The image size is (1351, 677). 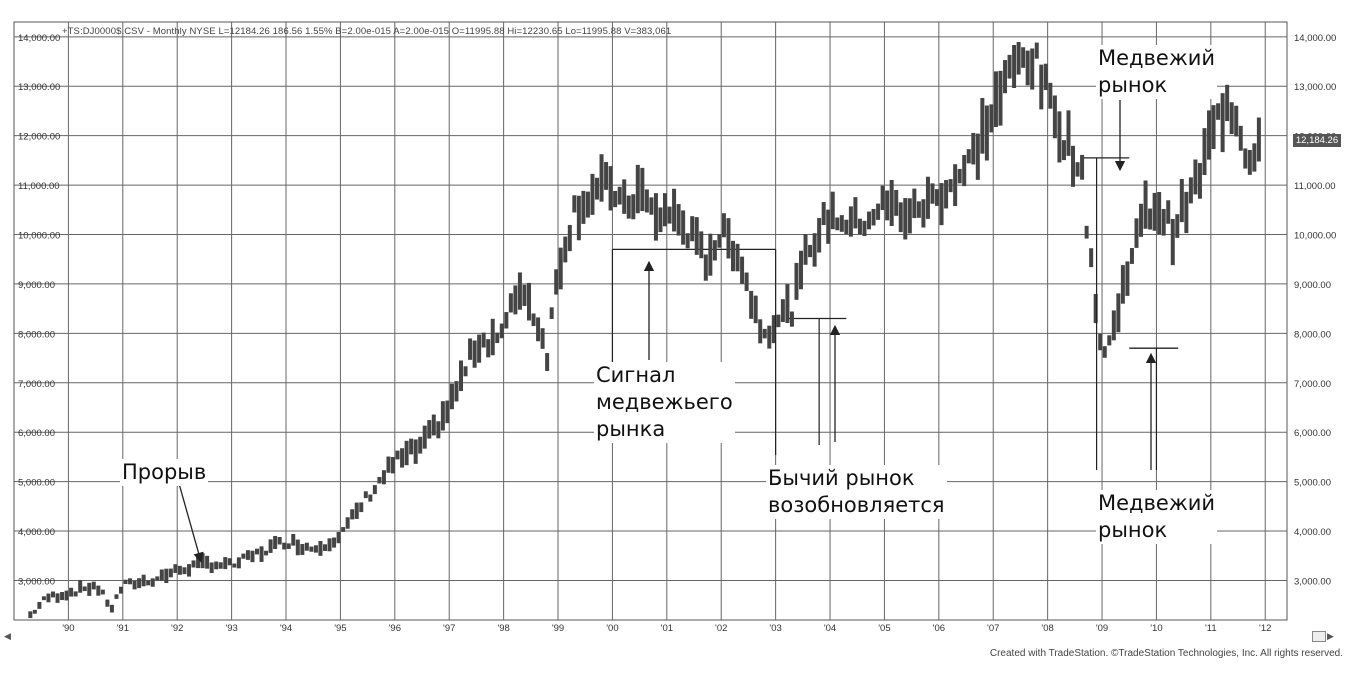 What do you see at coordinates (721, 628) in the screenshot?
I see `x-tick-label: '02` at bounding box center [721, 628].